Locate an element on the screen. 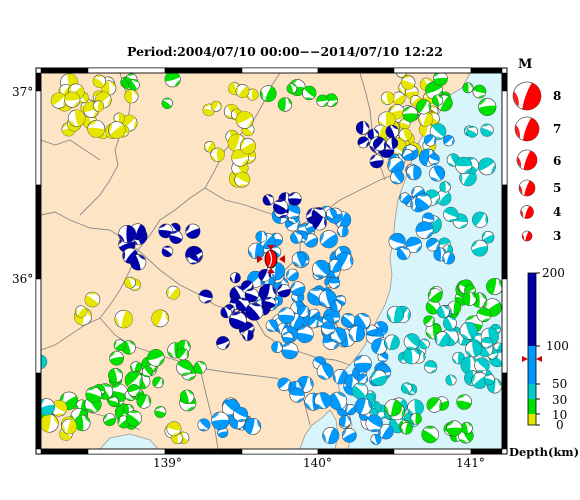 The width and height of the screenshot is (580, 500). magnitude-label-7: 7 is located at coordinates (557, 129).